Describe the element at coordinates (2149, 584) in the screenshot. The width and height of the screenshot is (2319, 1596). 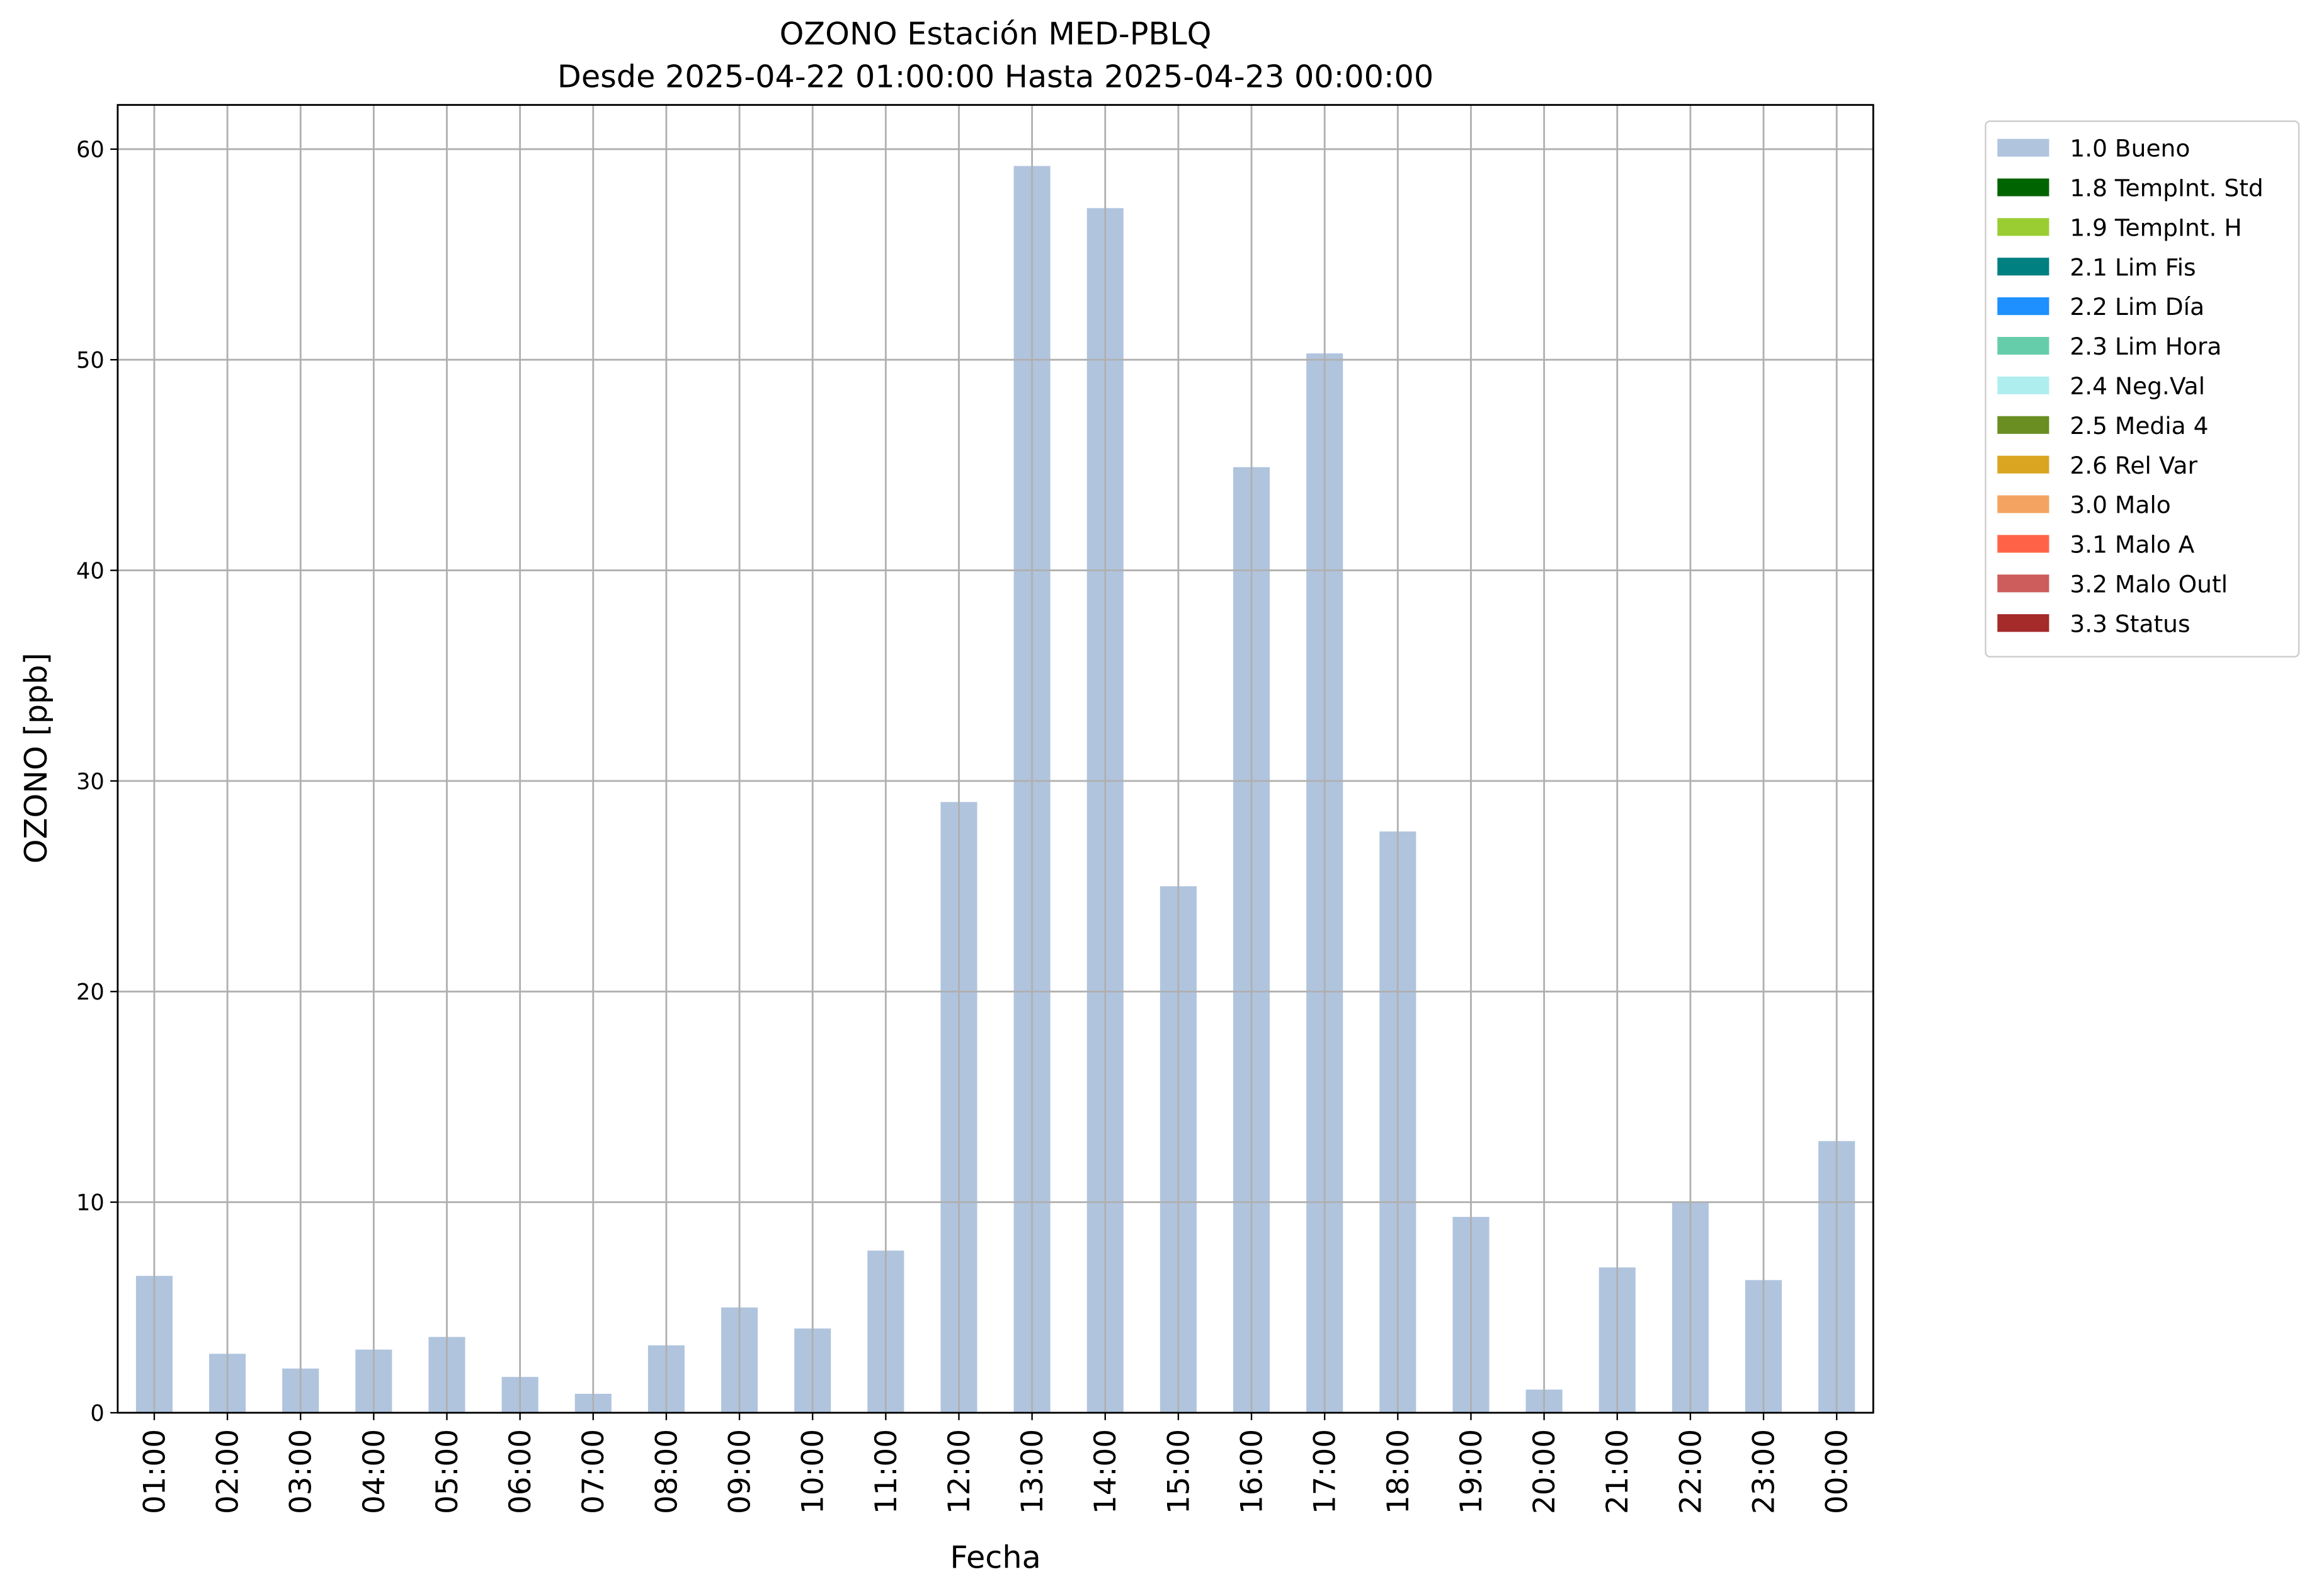
I see `legend-label: 3.2 Malo Outl` at that location.